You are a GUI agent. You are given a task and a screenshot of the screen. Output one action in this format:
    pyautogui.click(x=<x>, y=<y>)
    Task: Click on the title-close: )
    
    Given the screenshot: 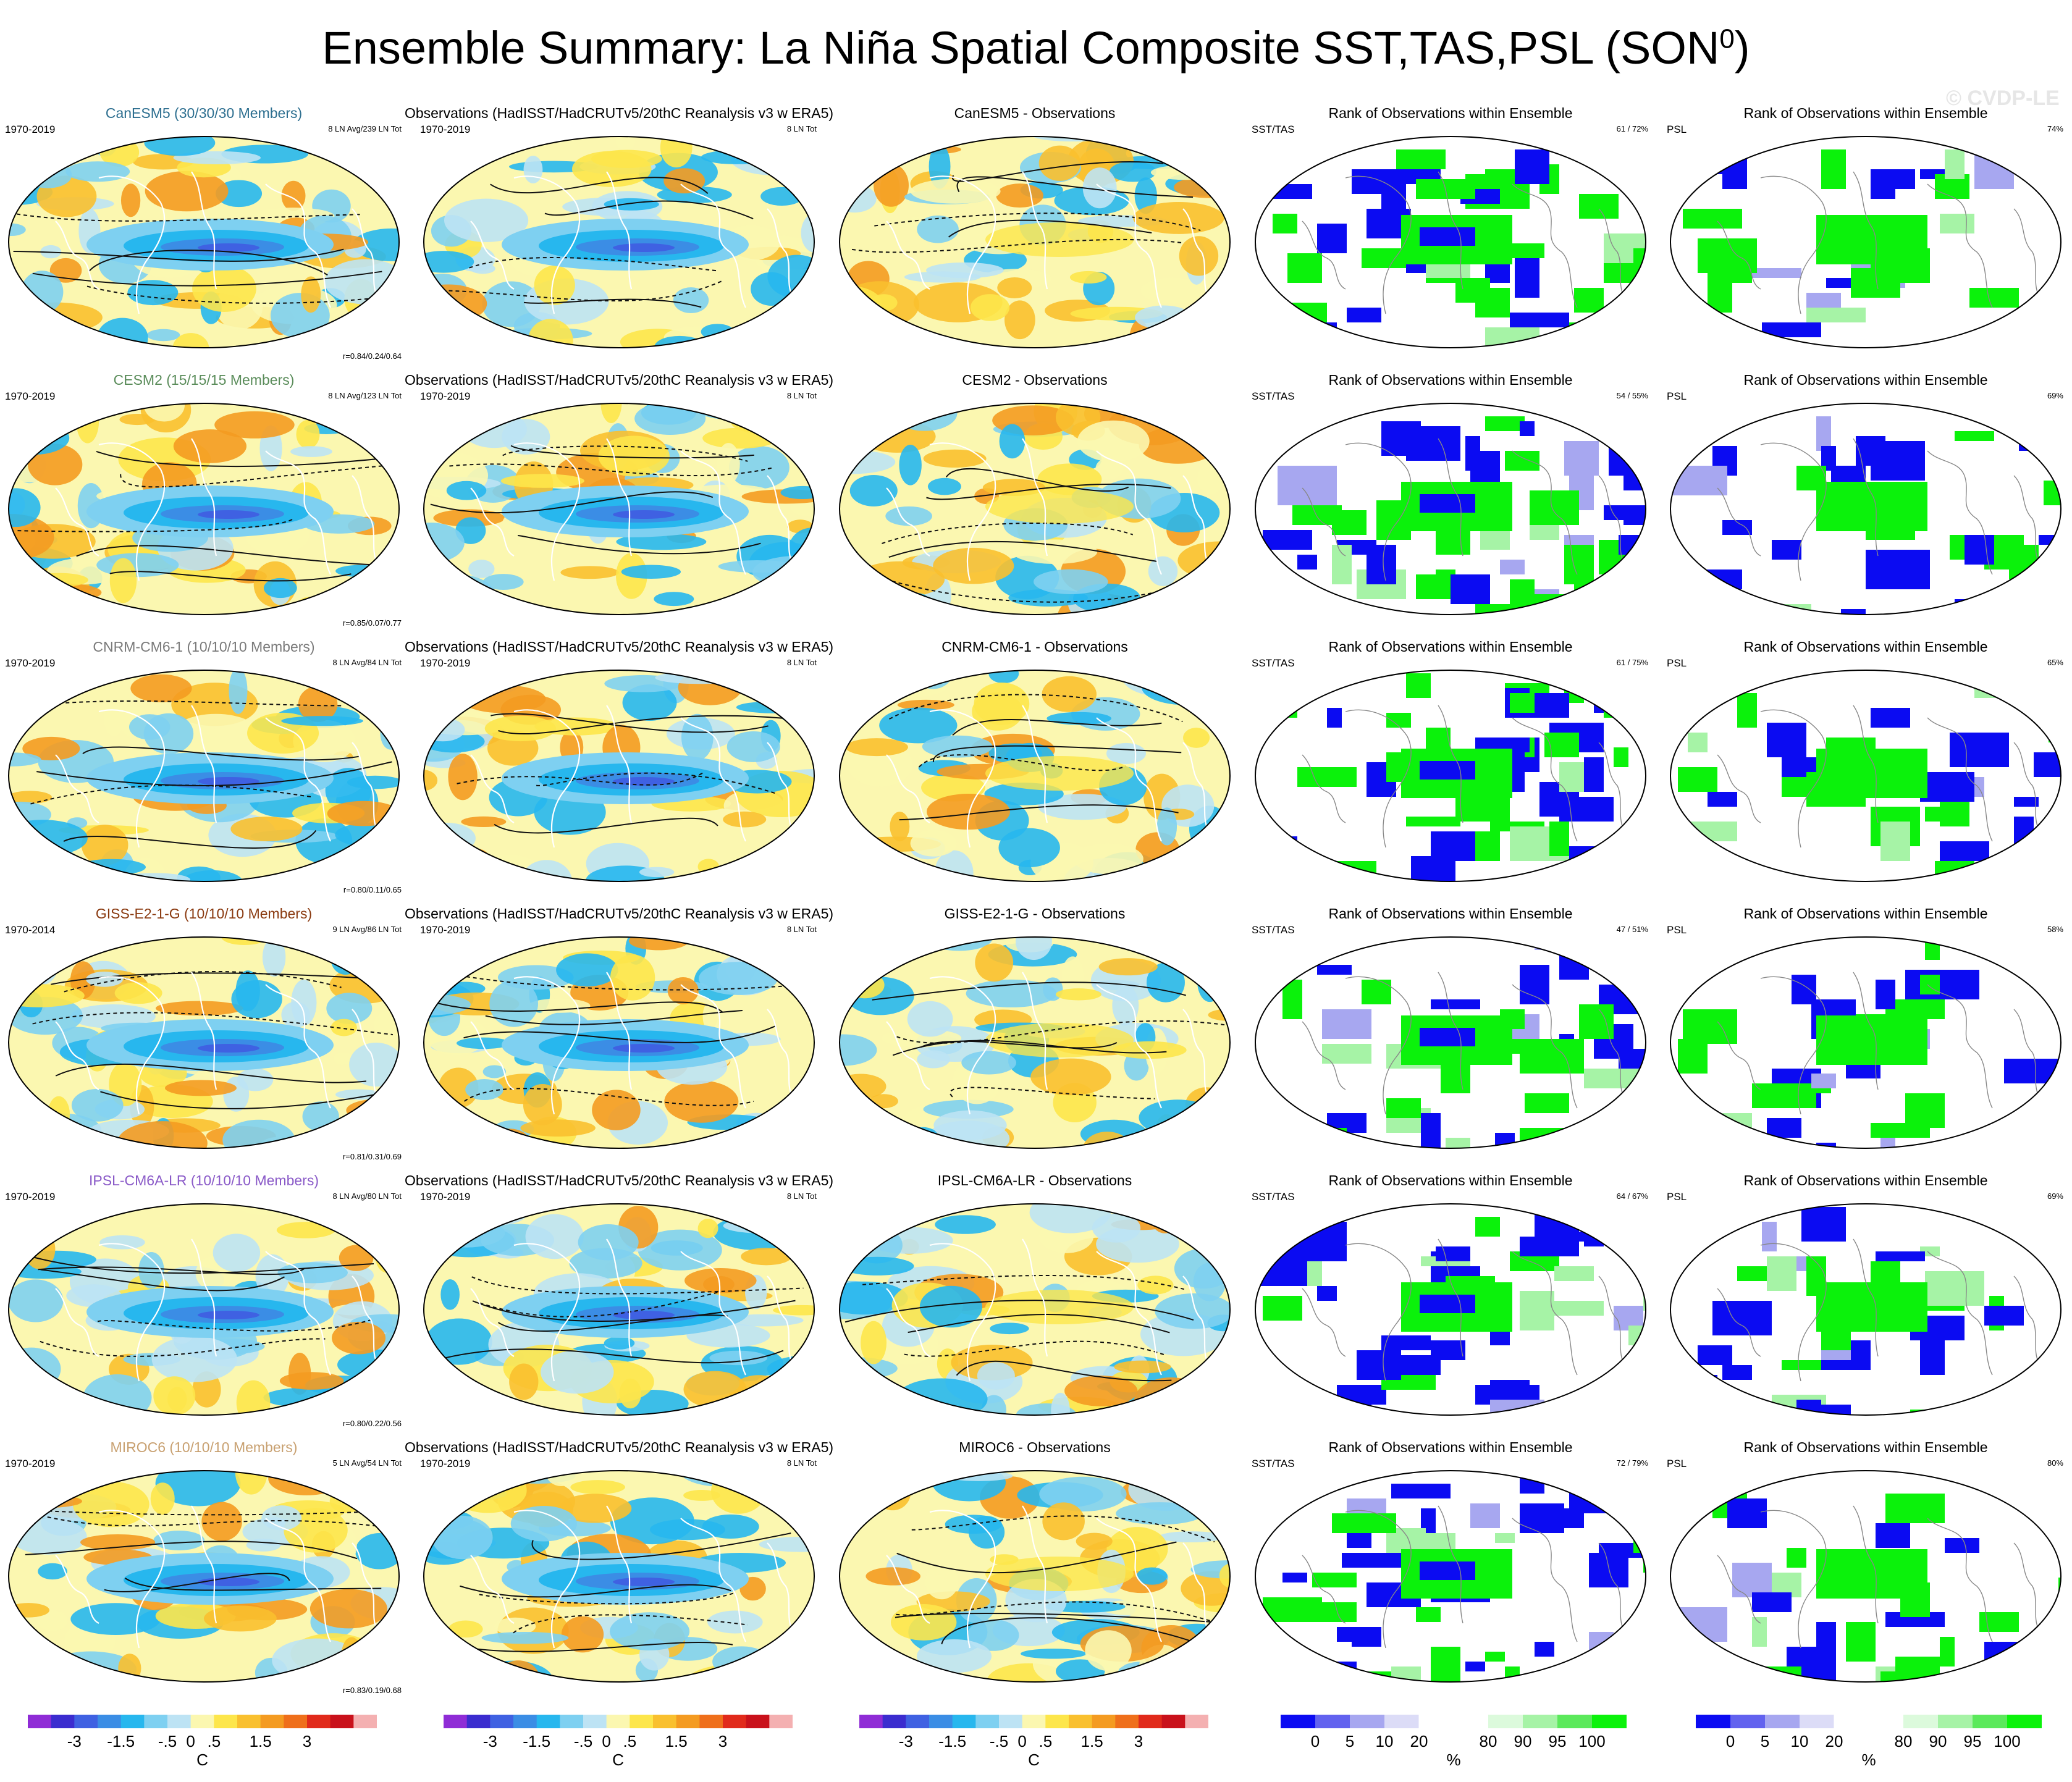 What is the action you would take?
    pyautogui.click(x=1742, y=48)
    